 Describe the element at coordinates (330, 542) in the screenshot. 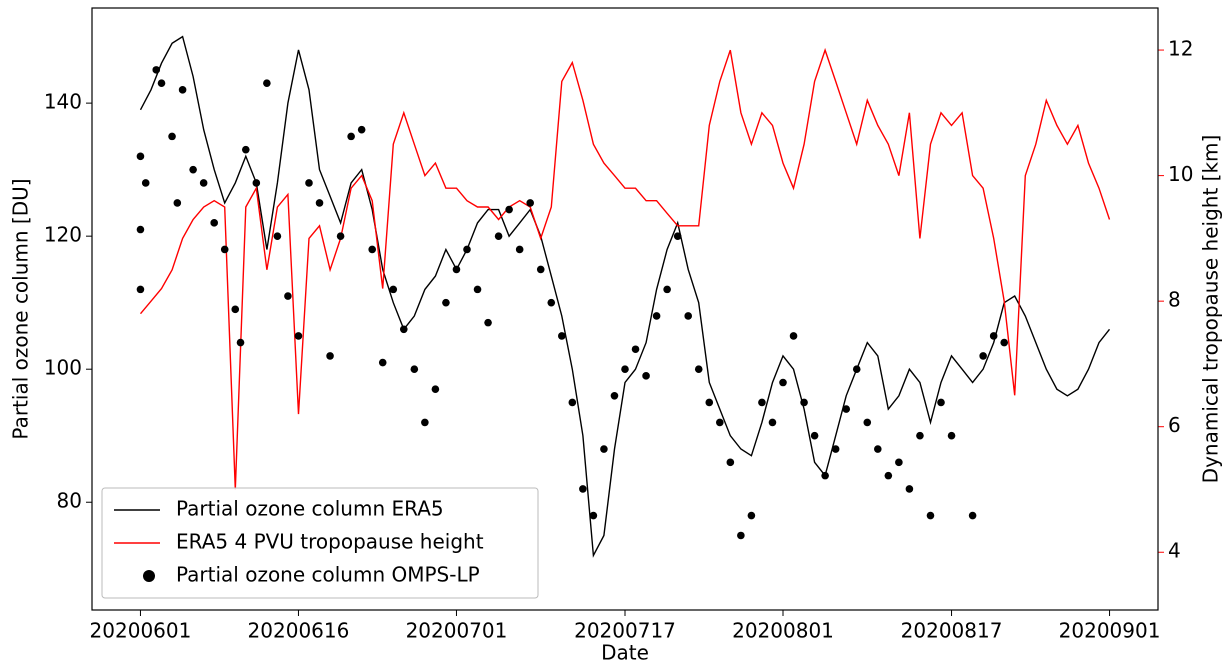

I see `legend-label: ERA5 4 PVU tropopause height` at that location.